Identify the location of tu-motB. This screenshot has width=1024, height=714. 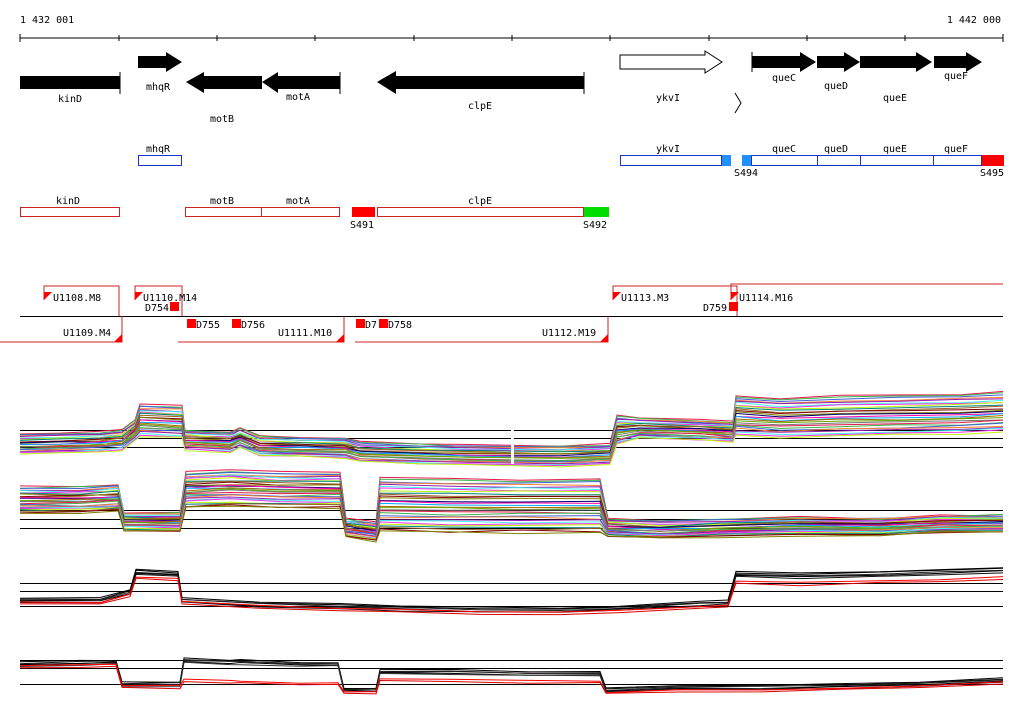
(223, 212).